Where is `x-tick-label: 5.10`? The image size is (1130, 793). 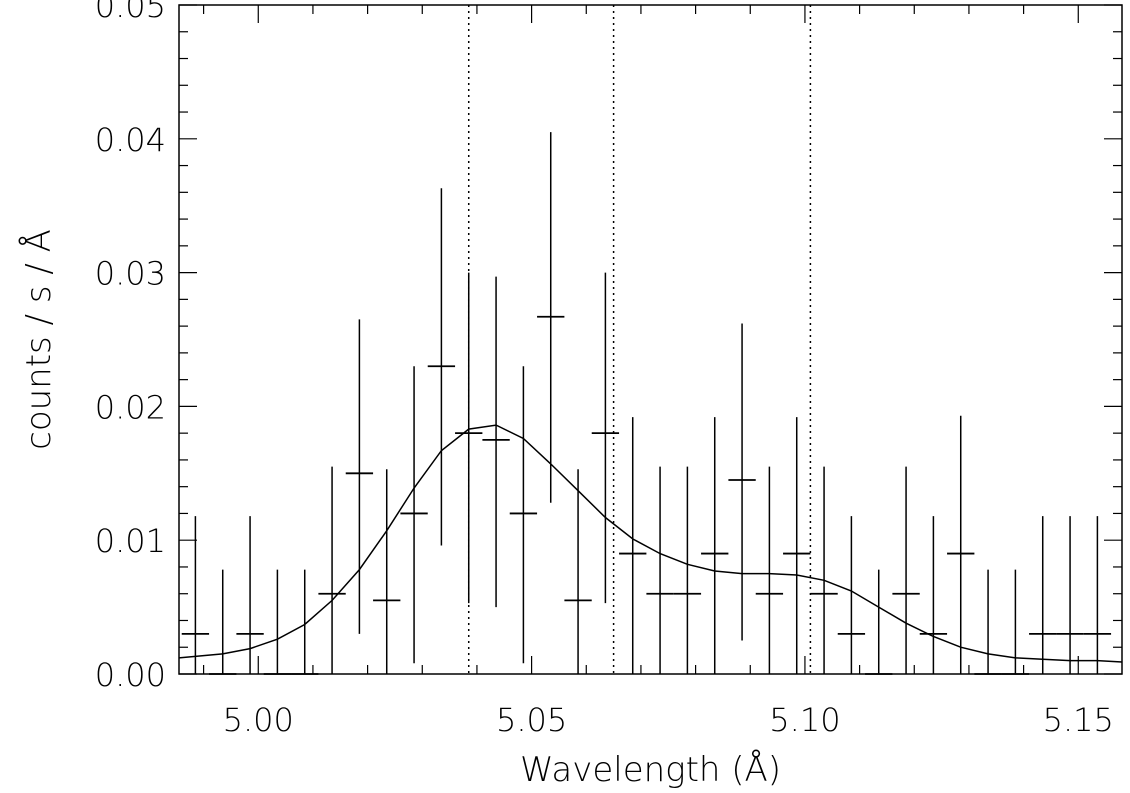 x-tick-label: 5.10 is located at coordinates (804, 720).